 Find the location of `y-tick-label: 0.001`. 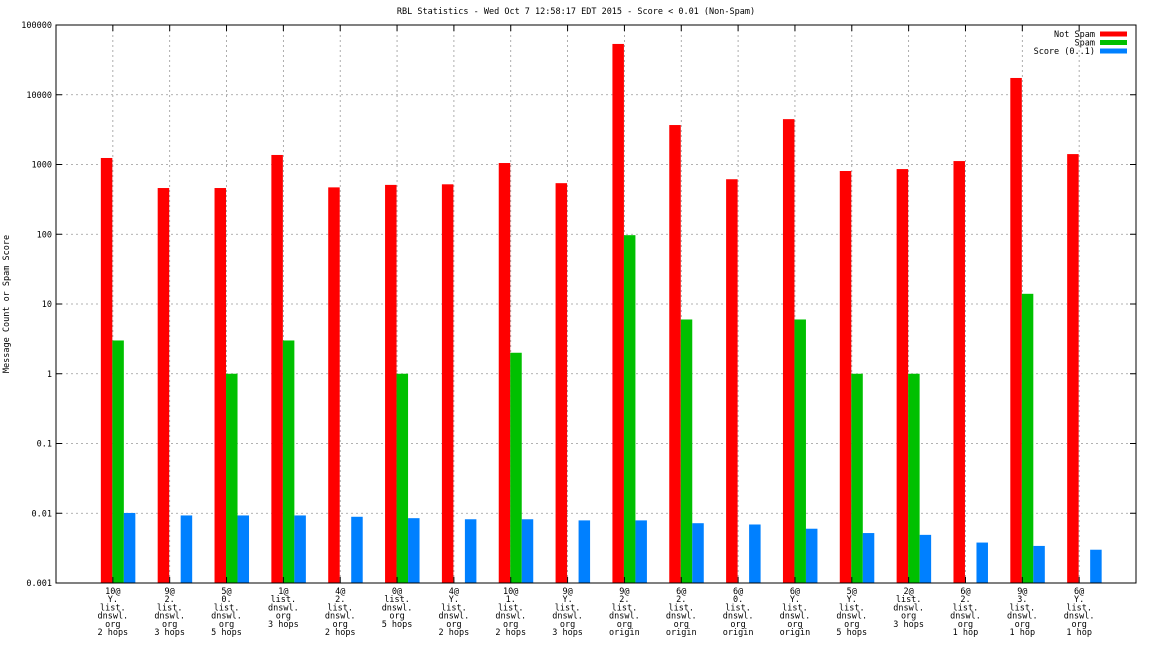

y-tick-label: 0.001 is located at coordinates (39, 584).